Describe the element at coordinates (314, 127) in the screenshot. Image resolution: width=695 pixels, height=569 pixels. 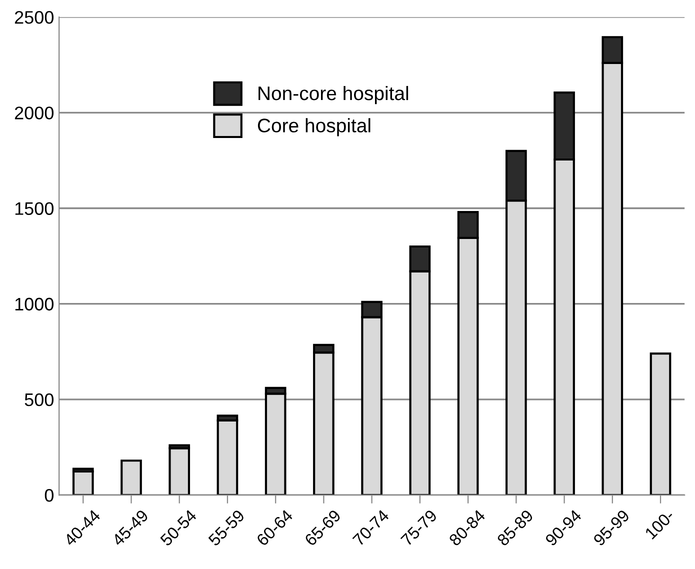
I see `legend-label: Core hospital` at that location.